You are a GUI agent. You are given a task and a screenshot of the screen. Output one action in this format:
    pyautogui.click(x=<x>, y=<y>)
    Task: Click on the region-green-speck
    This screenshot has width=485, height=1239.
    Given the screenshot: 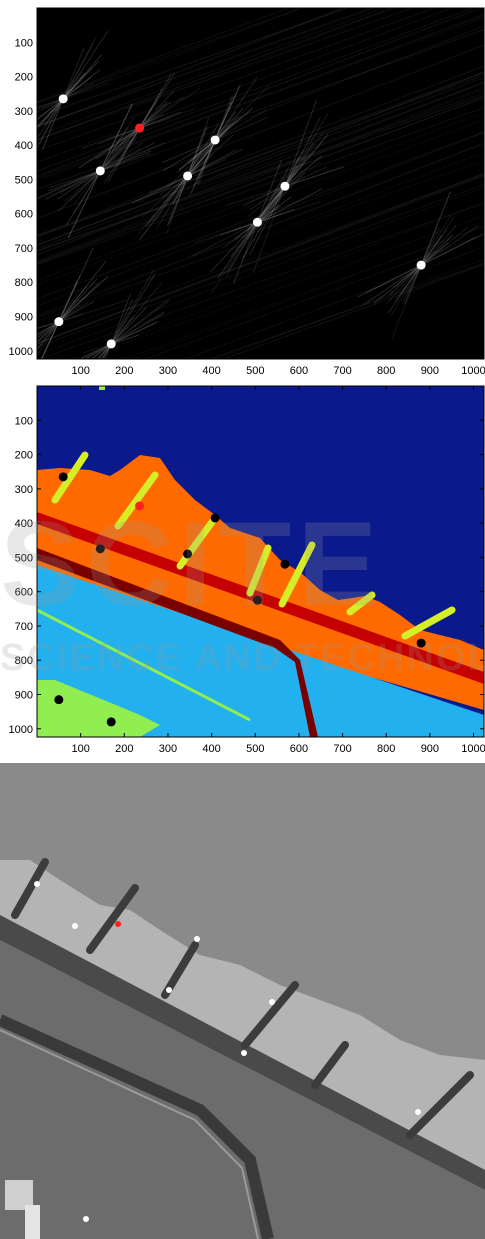 What is the action you would take?
    pyautogui.click(x=102, y=388)
    